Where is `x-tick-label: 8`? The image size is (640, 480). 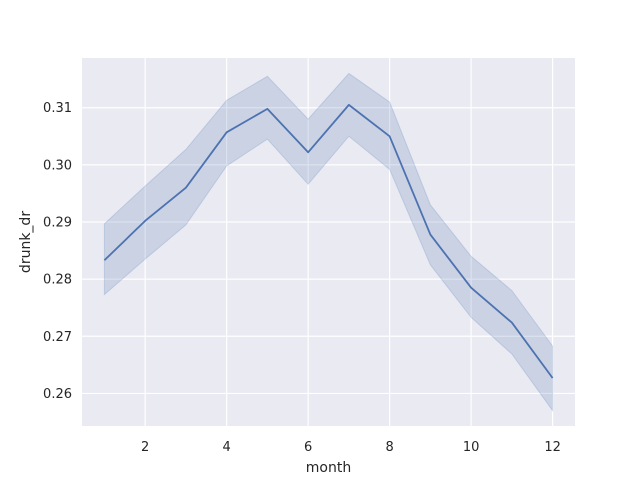 x-tick-label: 8 is located at coordinates (389, 447).